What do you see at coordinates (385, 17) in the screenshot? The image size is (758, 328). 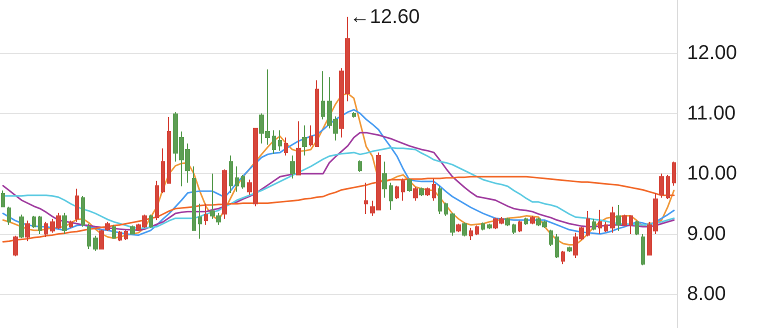 I see `annotation: ←12.60` at bounding box center [385, 17].